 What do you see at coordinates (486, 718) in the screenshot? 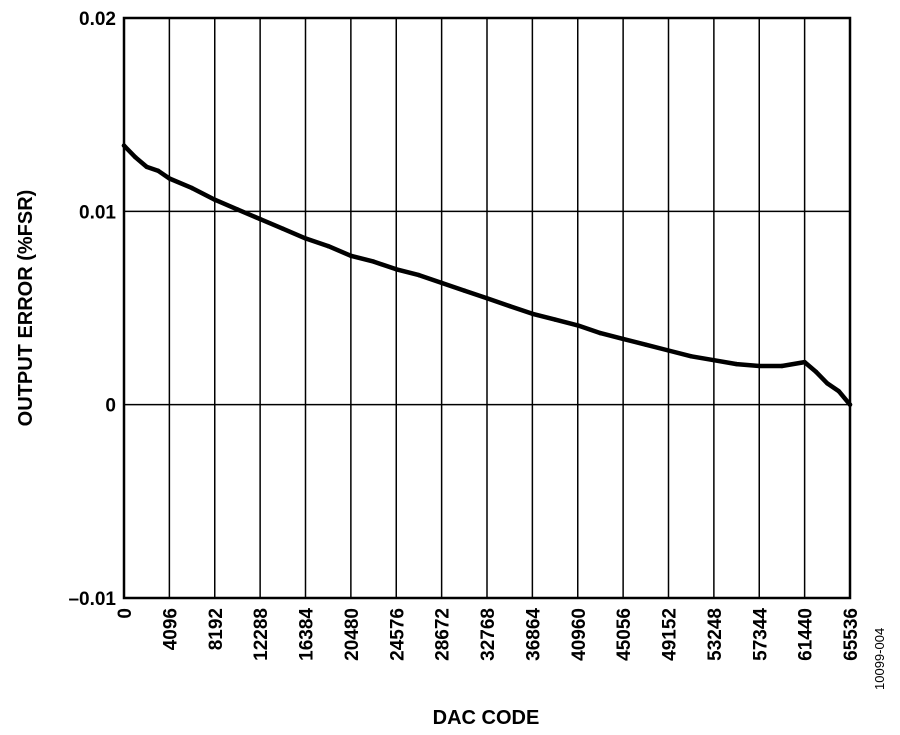
I see `x-axis-title: DAC CODE` at bounding box center [486, 718].